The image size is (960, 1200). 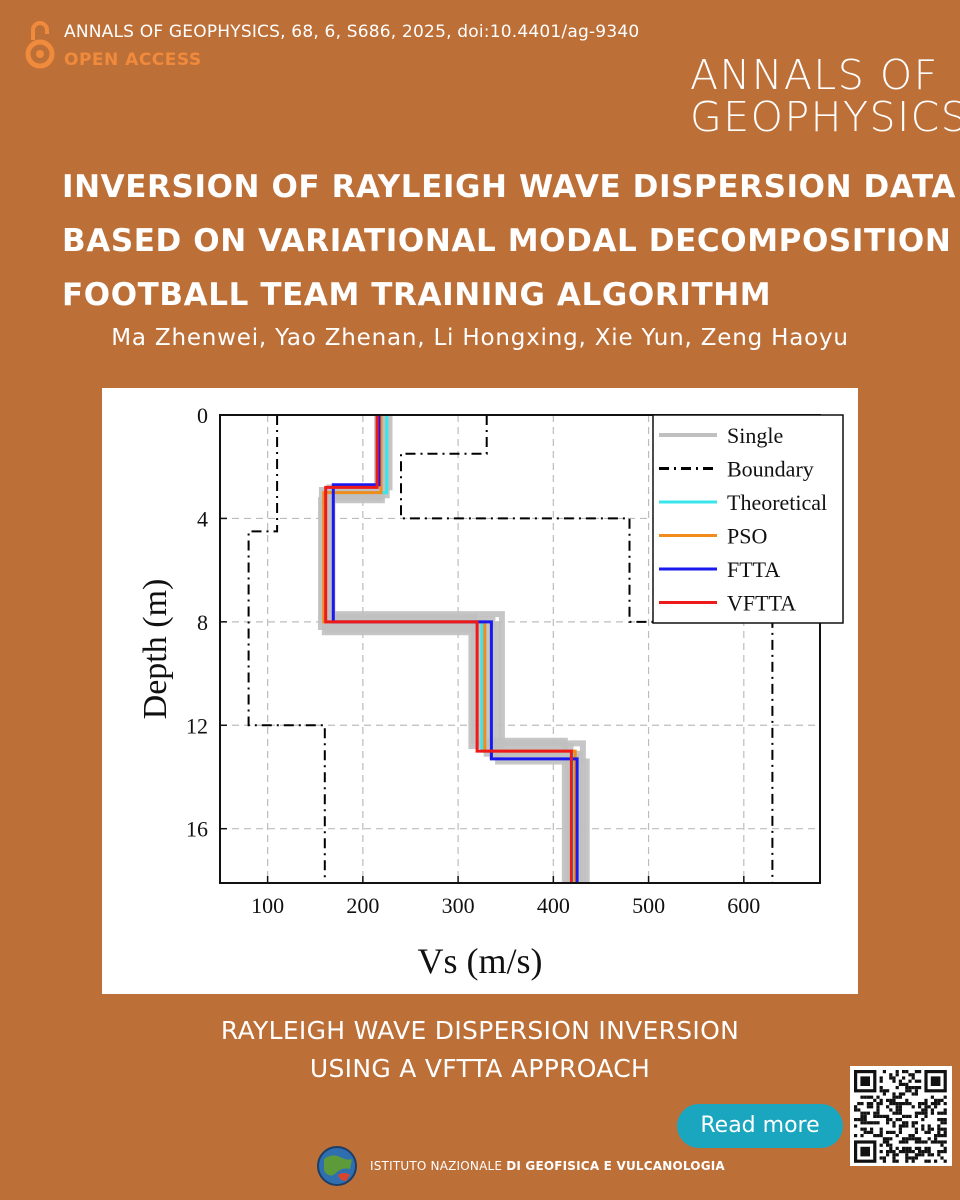 What do you see at coordinates (480, 1068) in the screenshot?
I see `subtitle-line2: USING A VFTTA APPROACH` at bounding box center [480, 1068].